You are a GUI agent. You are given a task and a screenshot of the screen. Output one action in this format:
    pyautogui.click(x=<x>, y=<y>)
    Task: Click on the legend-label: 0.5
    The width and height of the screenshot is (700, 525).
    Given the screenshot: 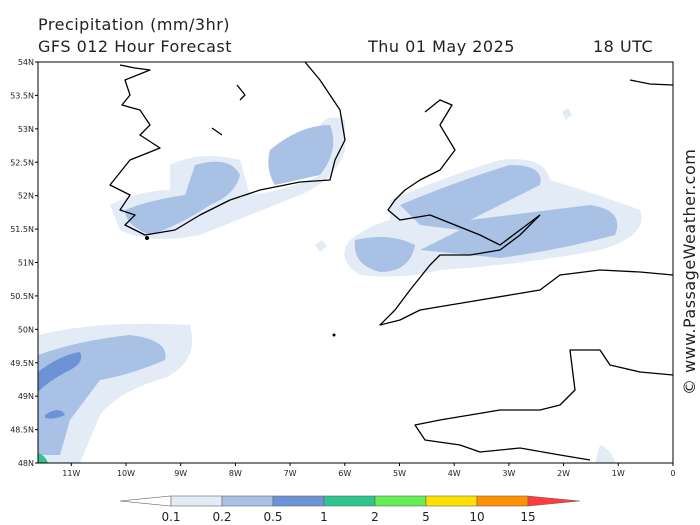 What is the action you would take?
    pyautogui.click(x=272, y=517)
    